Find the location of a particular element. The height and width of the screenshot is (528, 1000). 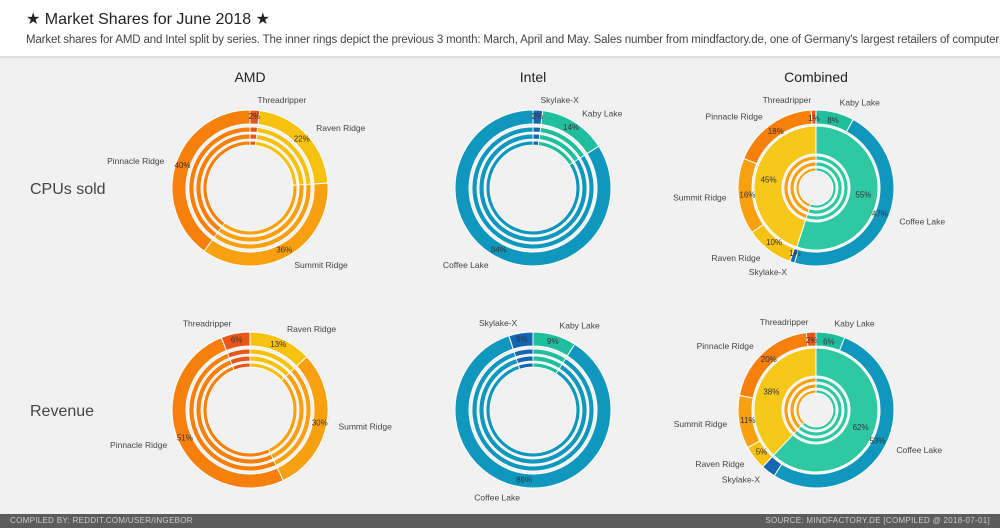

column-title-amd: AMD is located at coordinates (249, 77).